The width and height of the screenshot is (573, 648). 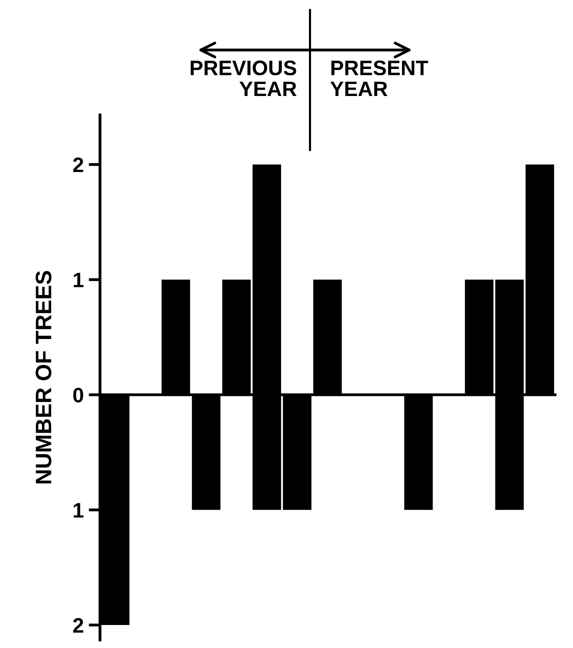 I want to click on y-tick-label: 0, so click(x=78, y=395).